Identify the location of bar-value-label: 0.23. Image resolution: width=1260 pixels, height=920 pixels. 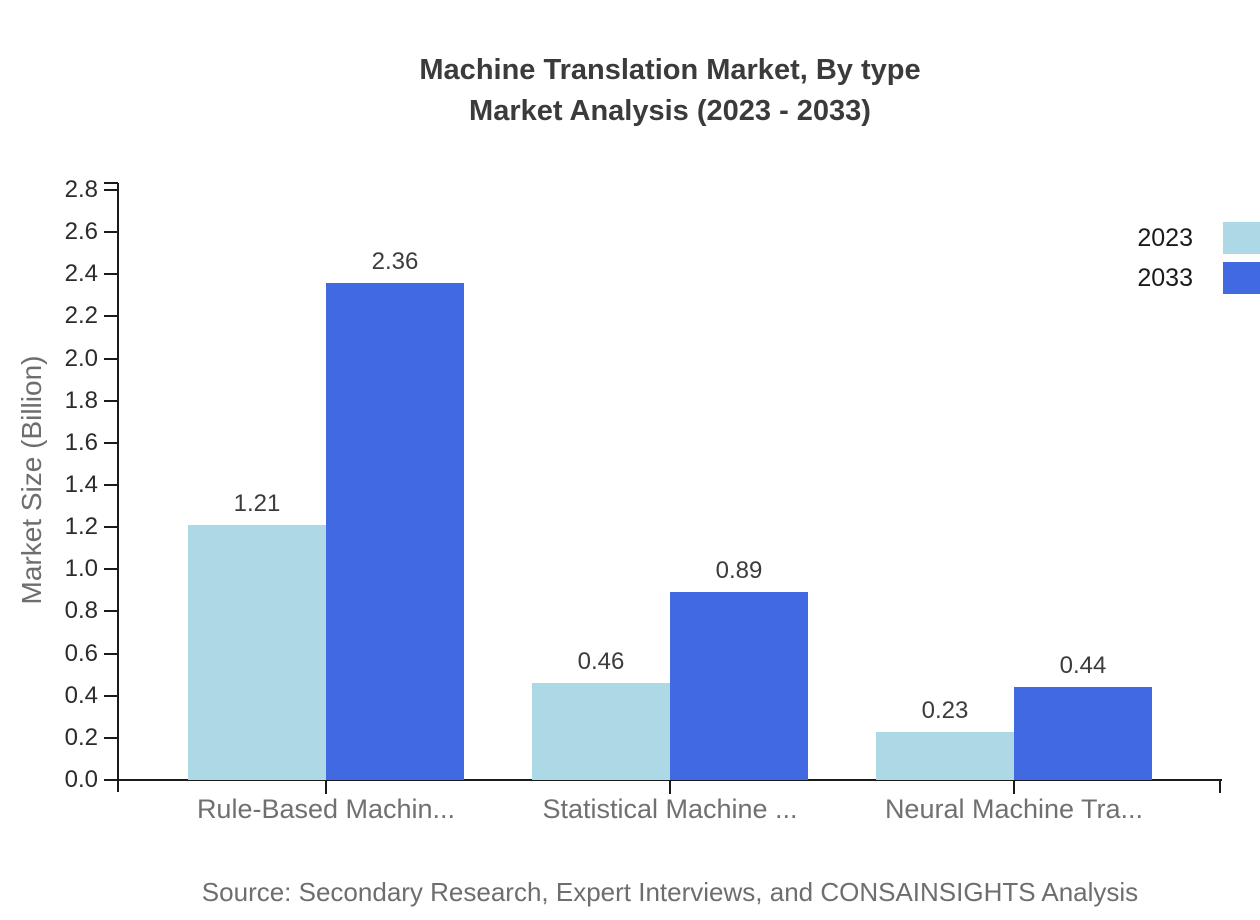
(945, 710).